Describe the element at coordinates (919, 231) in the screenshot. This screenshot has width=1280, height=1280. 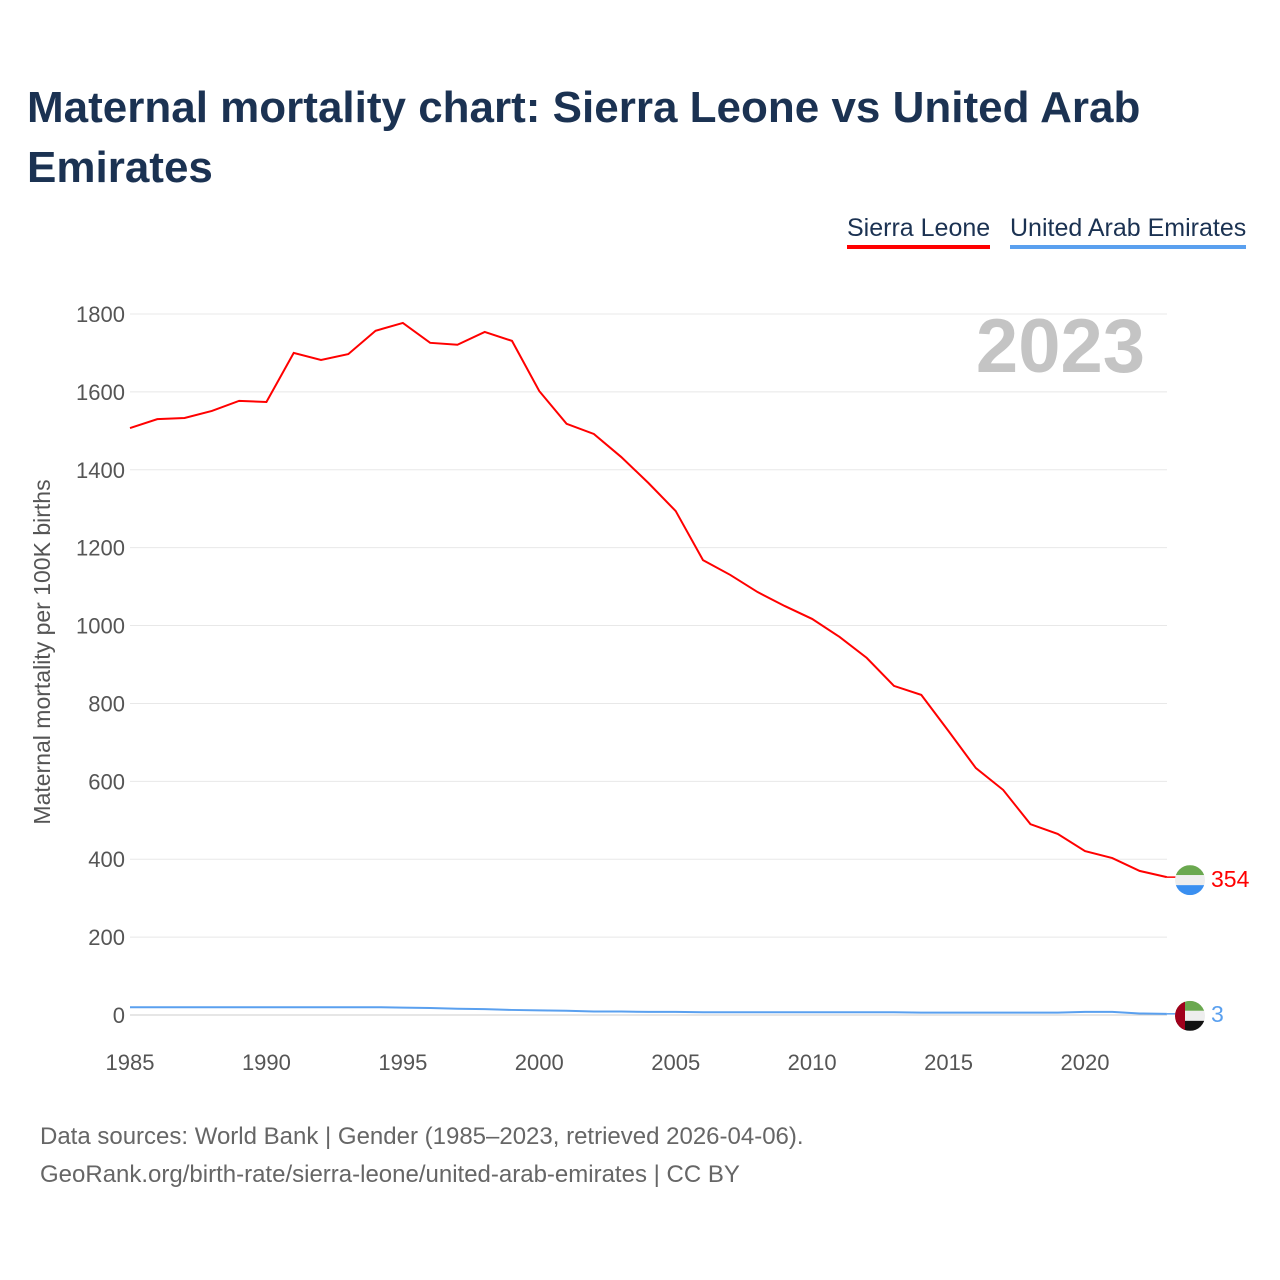
I see `legend-sierra-leone: Sierra Leone` at that location.